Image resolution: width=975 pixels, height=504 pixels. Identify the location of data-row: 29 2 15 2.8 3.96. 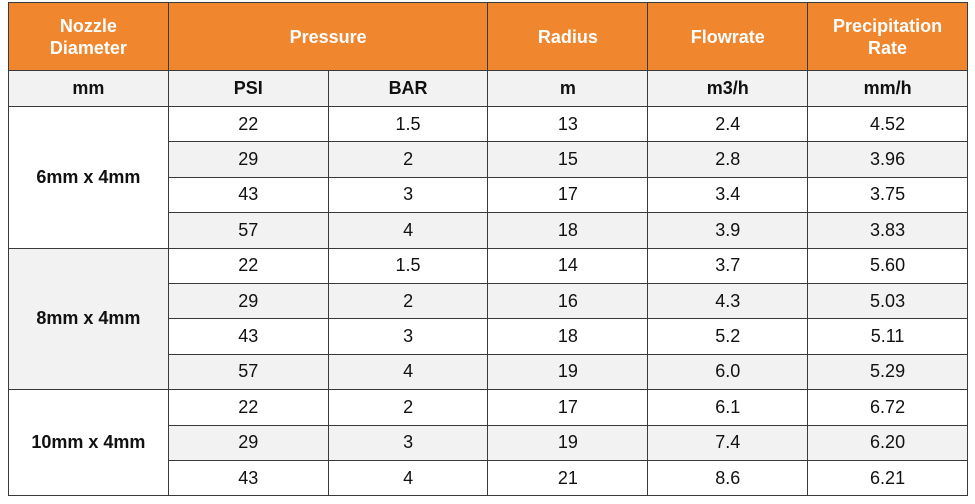
(488, 159).